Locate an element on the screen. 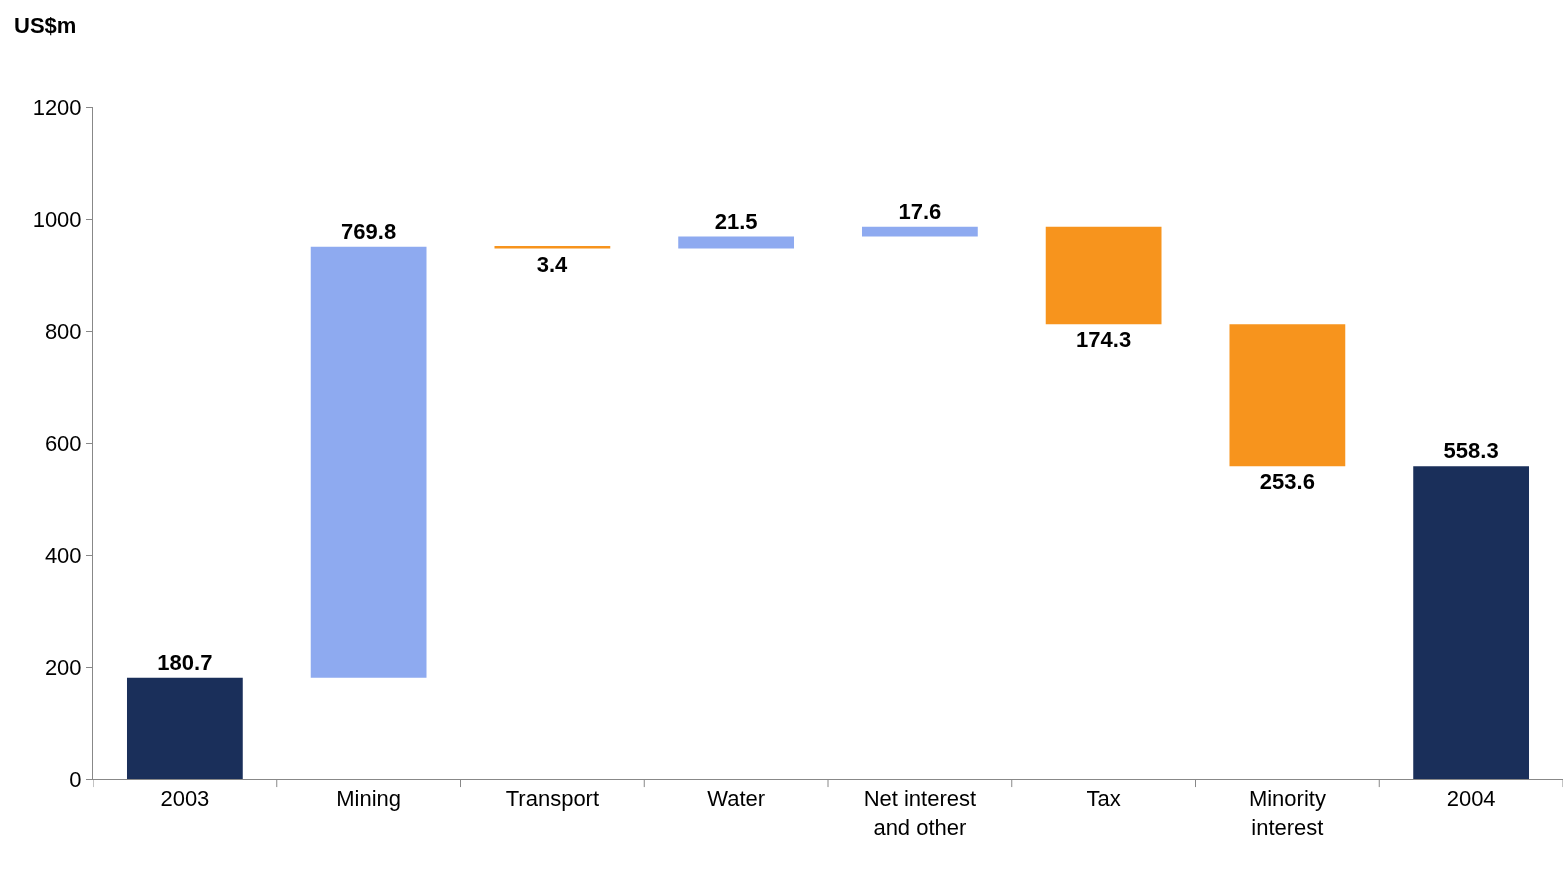 The width and height of the screenshot is (1564, 871). y-tick-label: 400 is located at coordinates (63, 555).